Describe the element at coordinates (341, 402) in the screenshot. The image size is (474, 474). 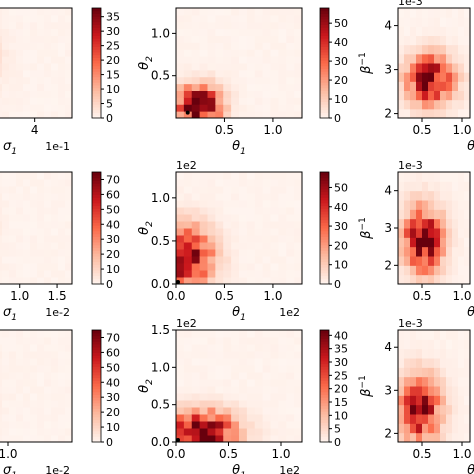
I see `colorbar-tick-label: 15` at that location.